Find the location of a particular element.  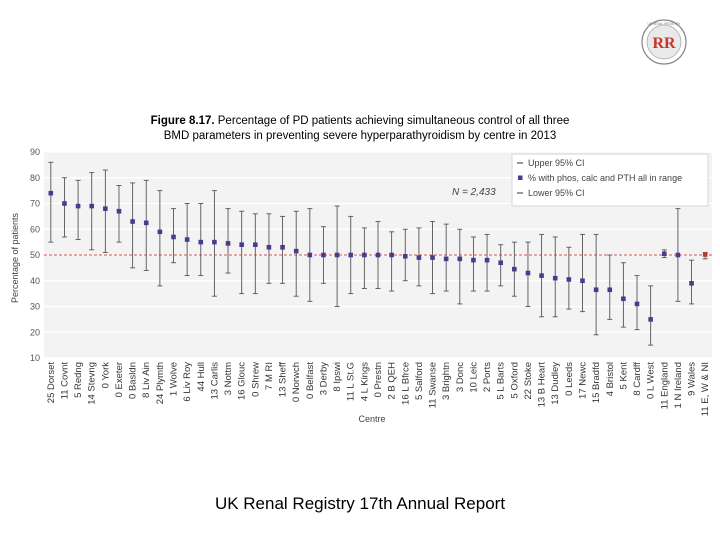

x-category-label: 0 York is located at coordinates (105, 375).